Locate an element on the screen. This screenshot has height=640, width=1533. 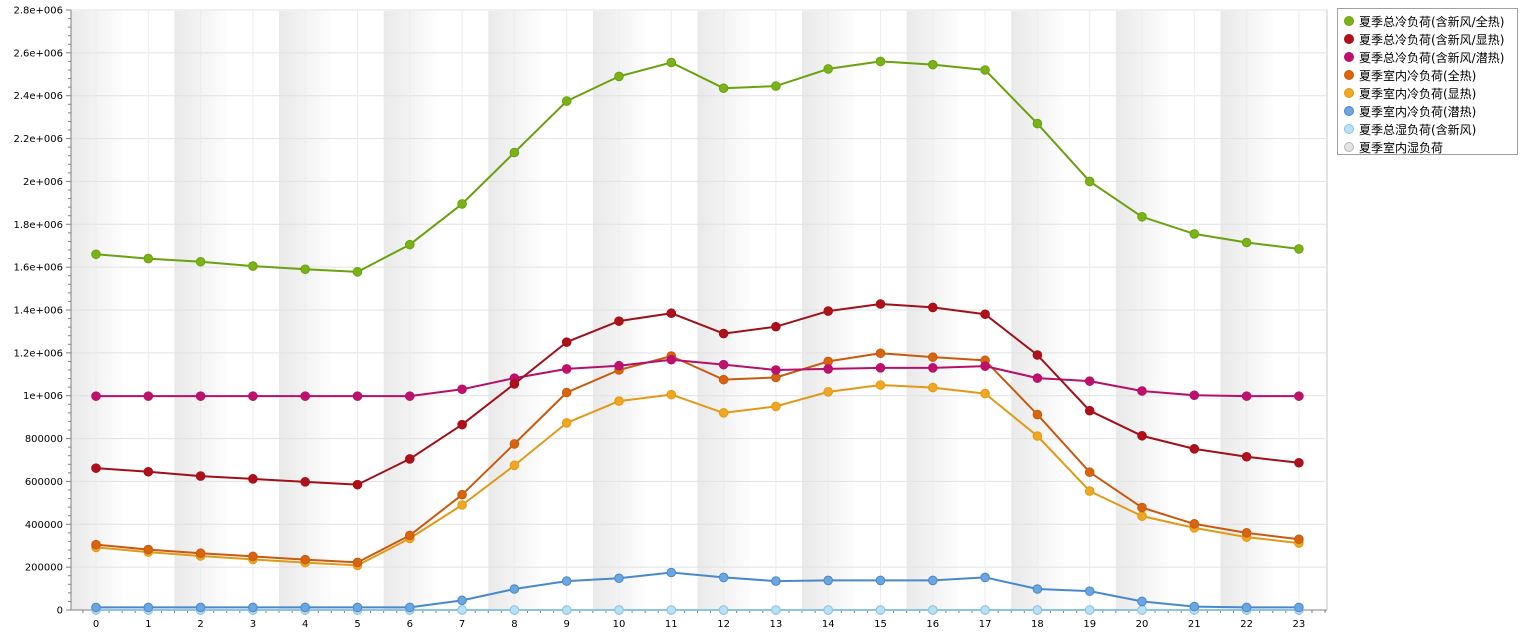
y-tick-label: 2.2e+006 is located at coordinates (38, 139).